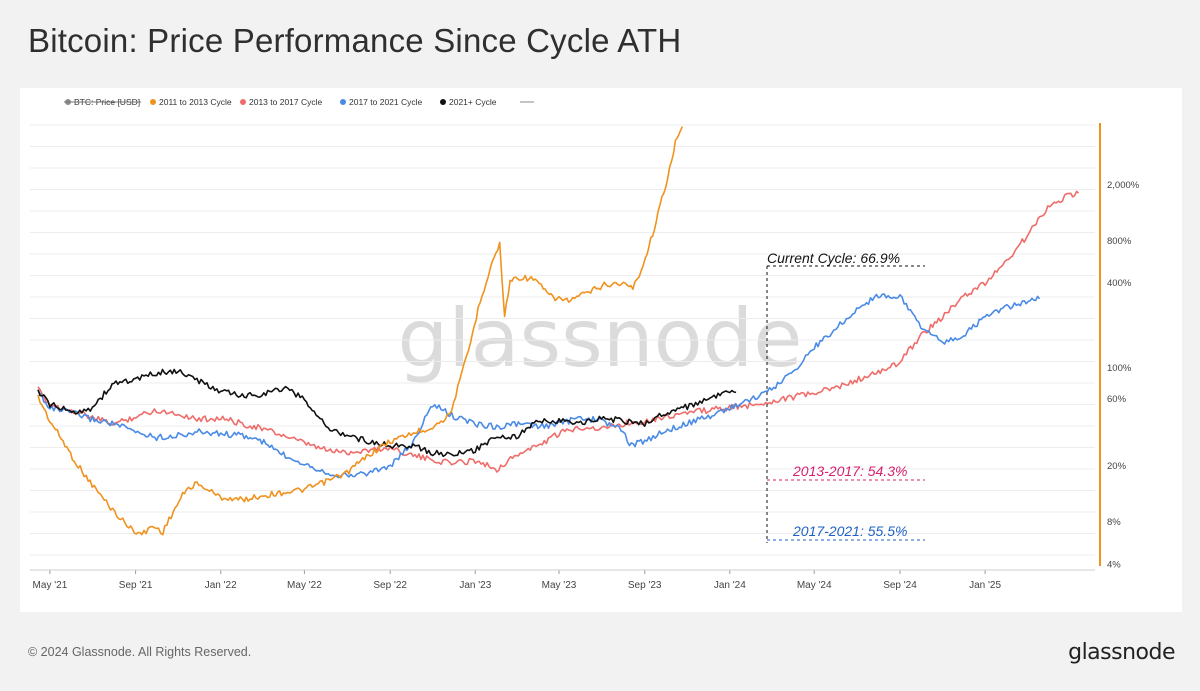  I want to click on annotation-current-cycle: Current Cycle: 66.9%, so click(833, 258).